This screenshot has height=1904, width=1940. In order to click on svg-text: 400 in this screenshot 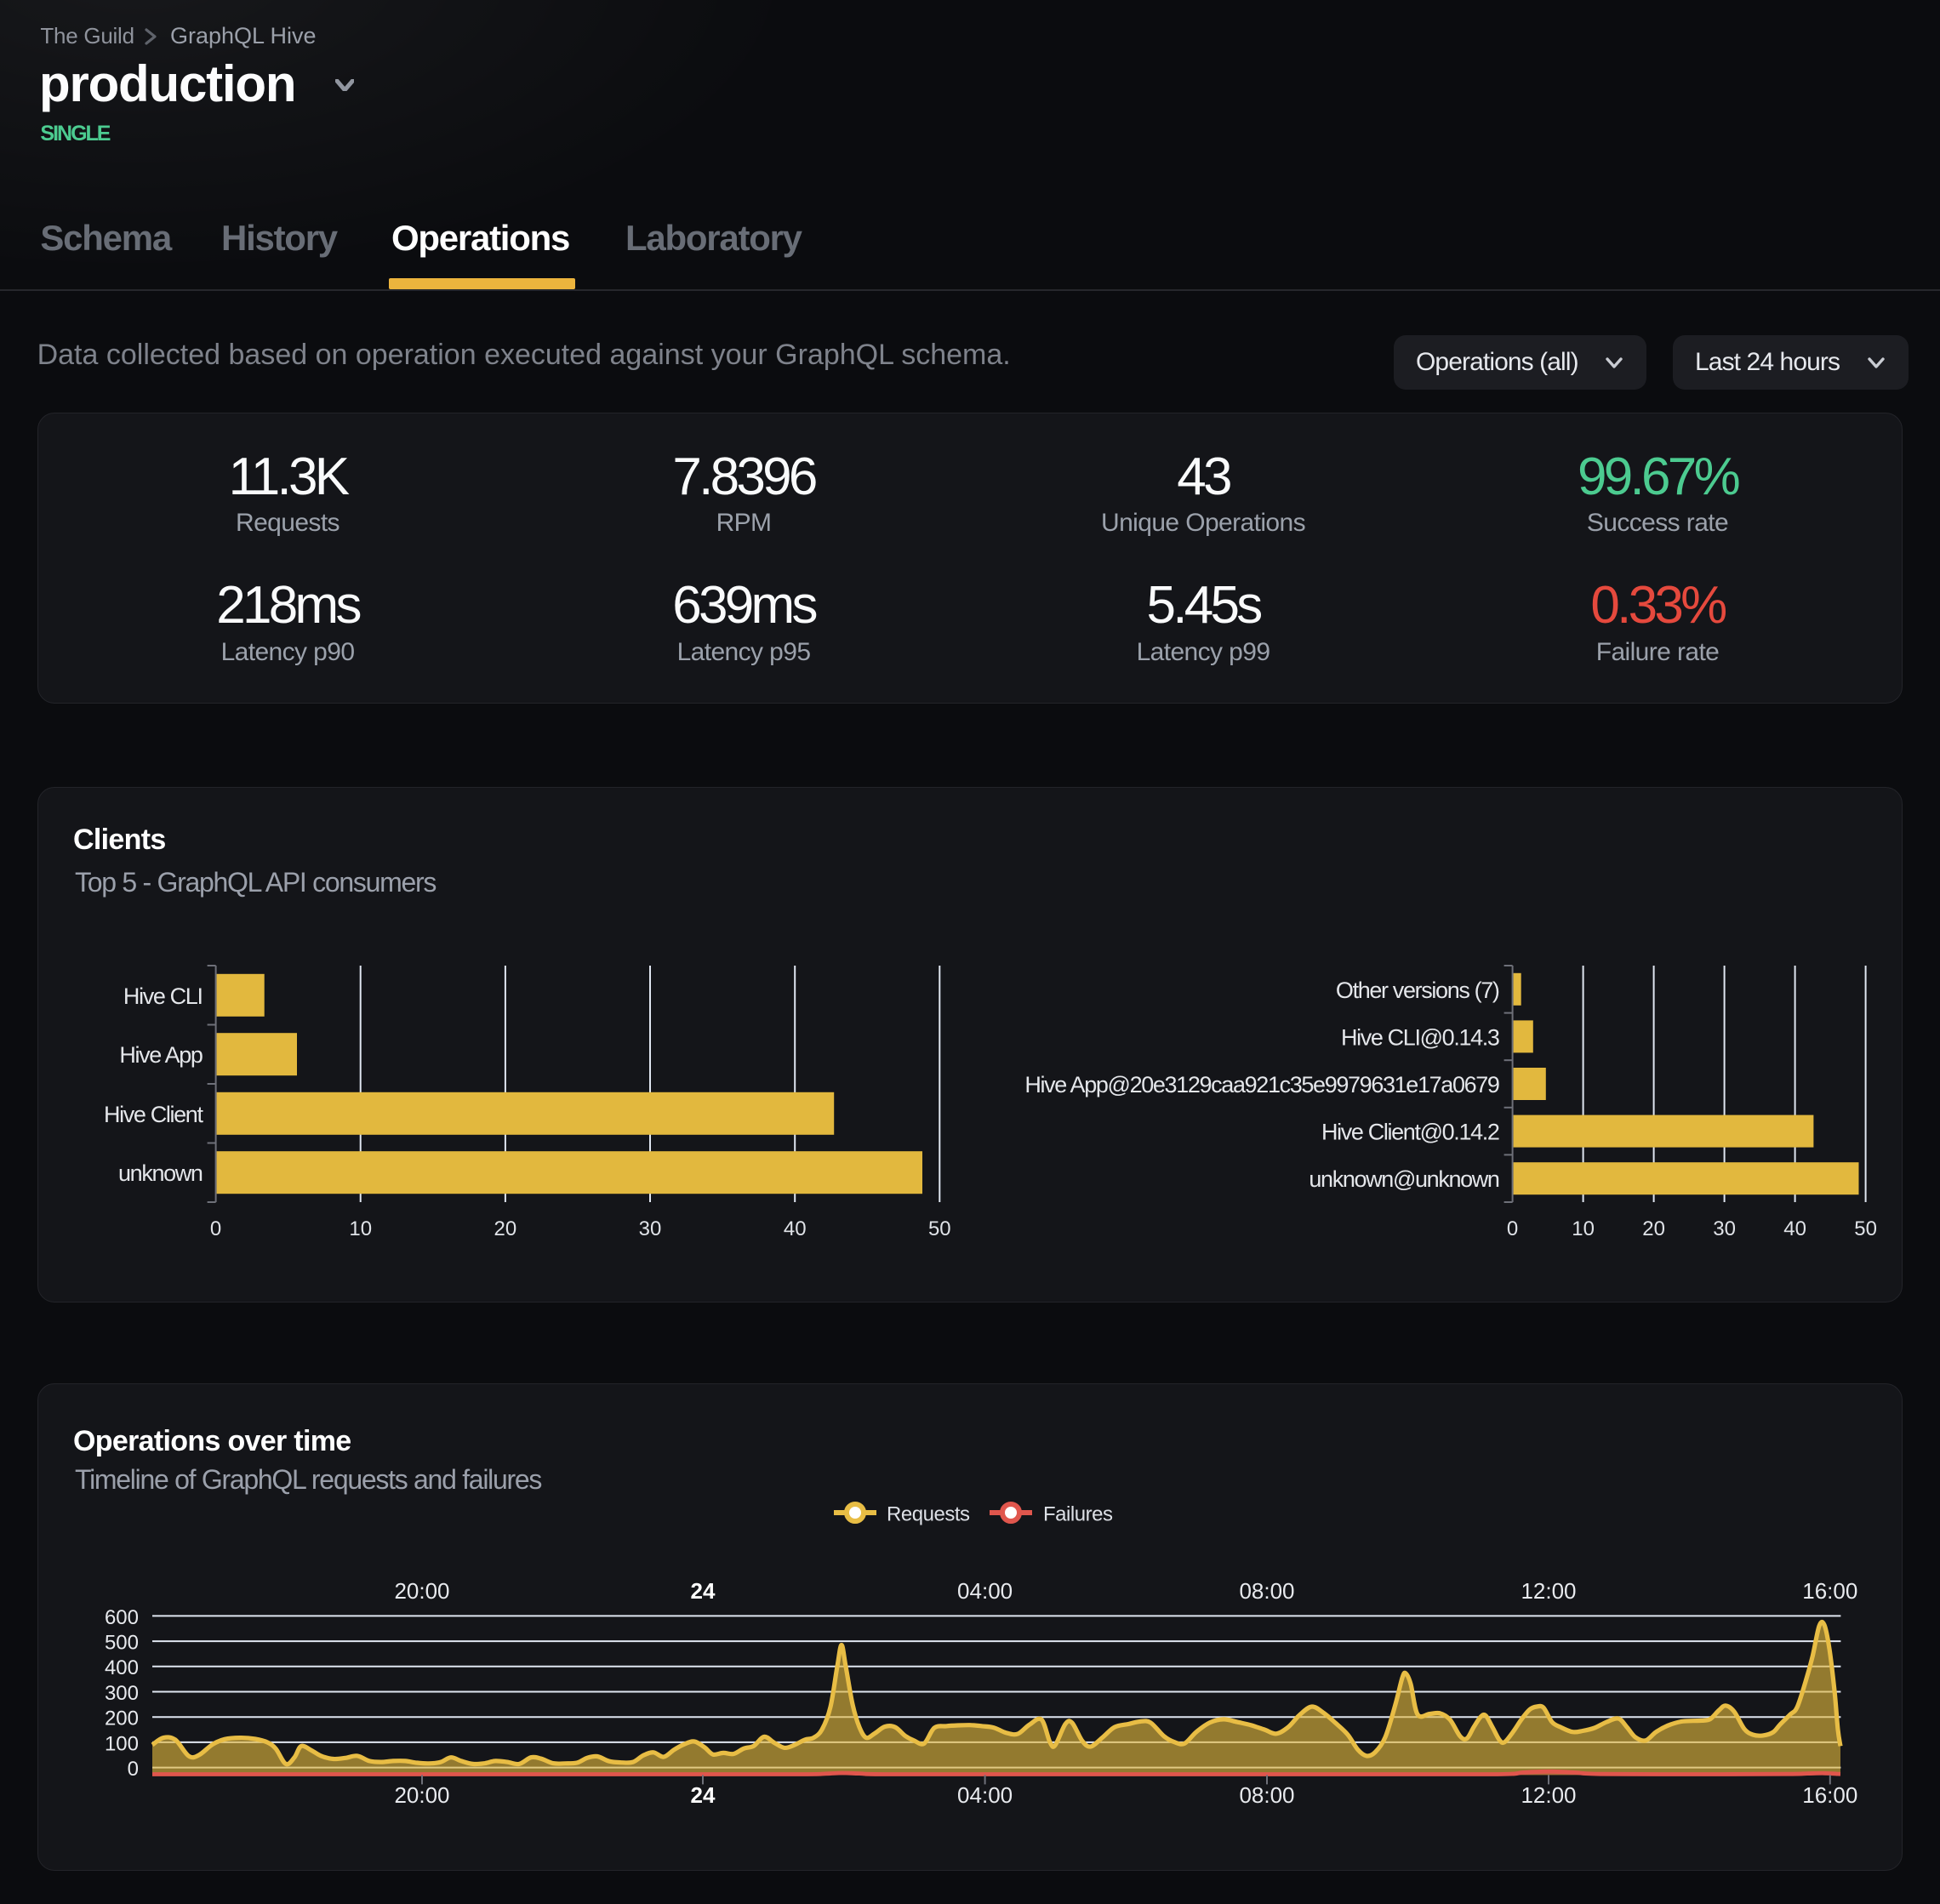, I will do `click(122, 1667)`.